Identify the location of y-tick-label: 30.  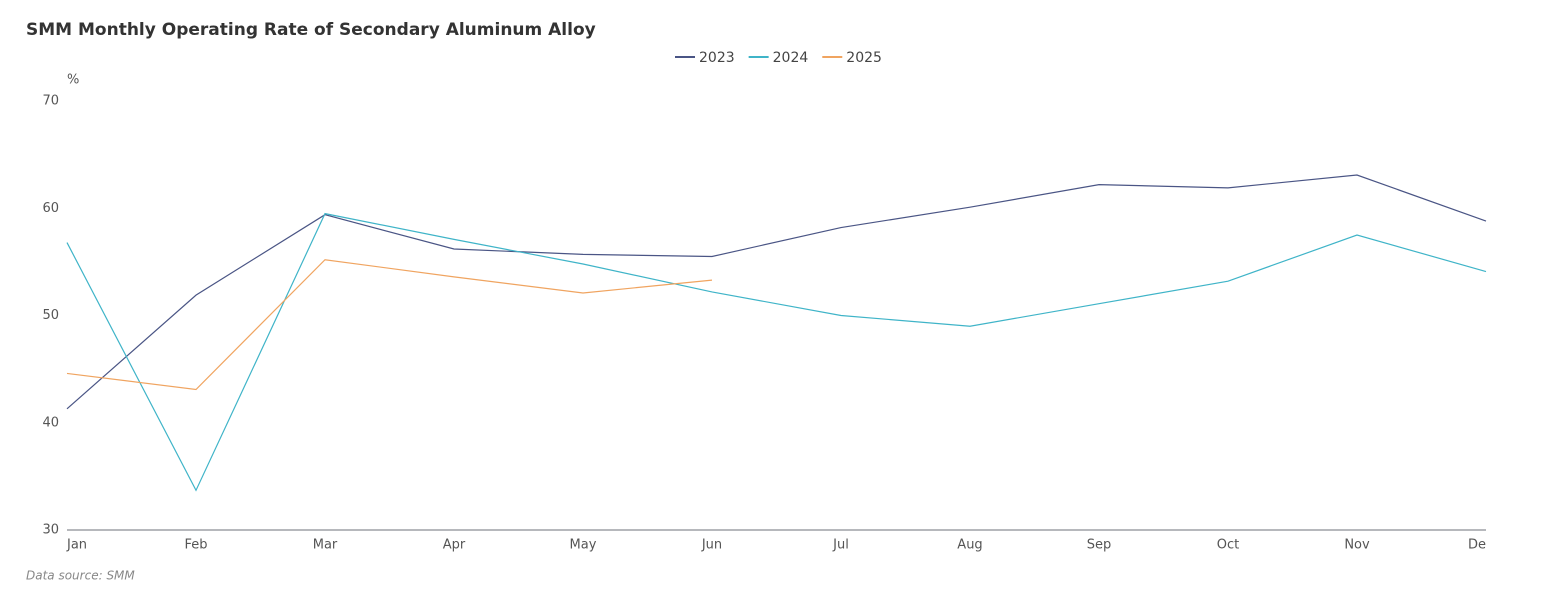
(50, 530).